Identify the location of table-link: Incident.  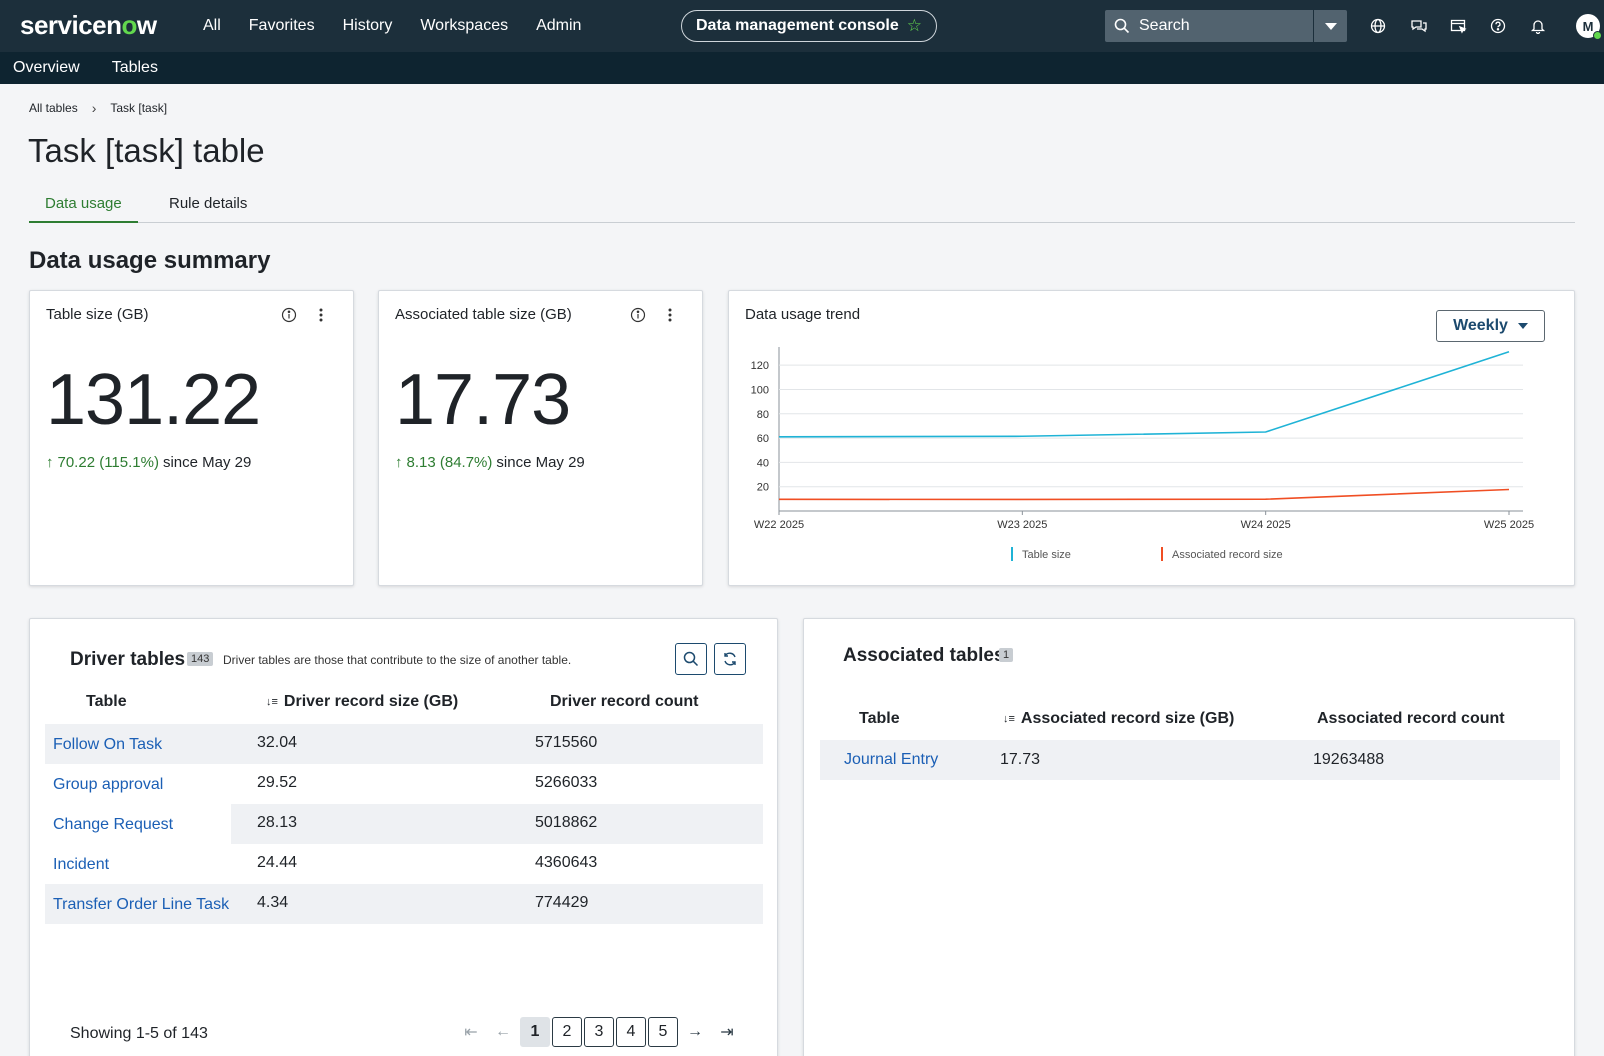
(81, 864).